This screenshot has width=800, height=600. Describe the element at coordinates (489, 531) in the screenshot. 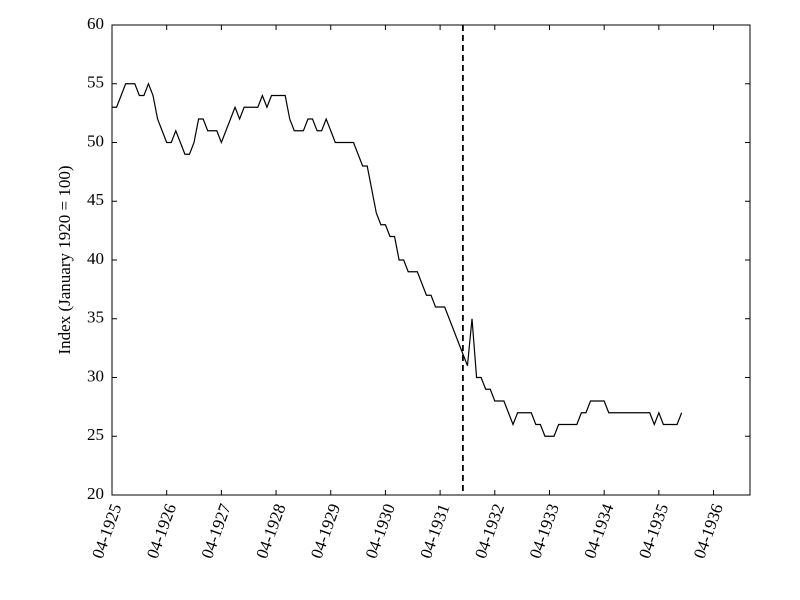

I see `x-tick-label: 04-1932` at that location.